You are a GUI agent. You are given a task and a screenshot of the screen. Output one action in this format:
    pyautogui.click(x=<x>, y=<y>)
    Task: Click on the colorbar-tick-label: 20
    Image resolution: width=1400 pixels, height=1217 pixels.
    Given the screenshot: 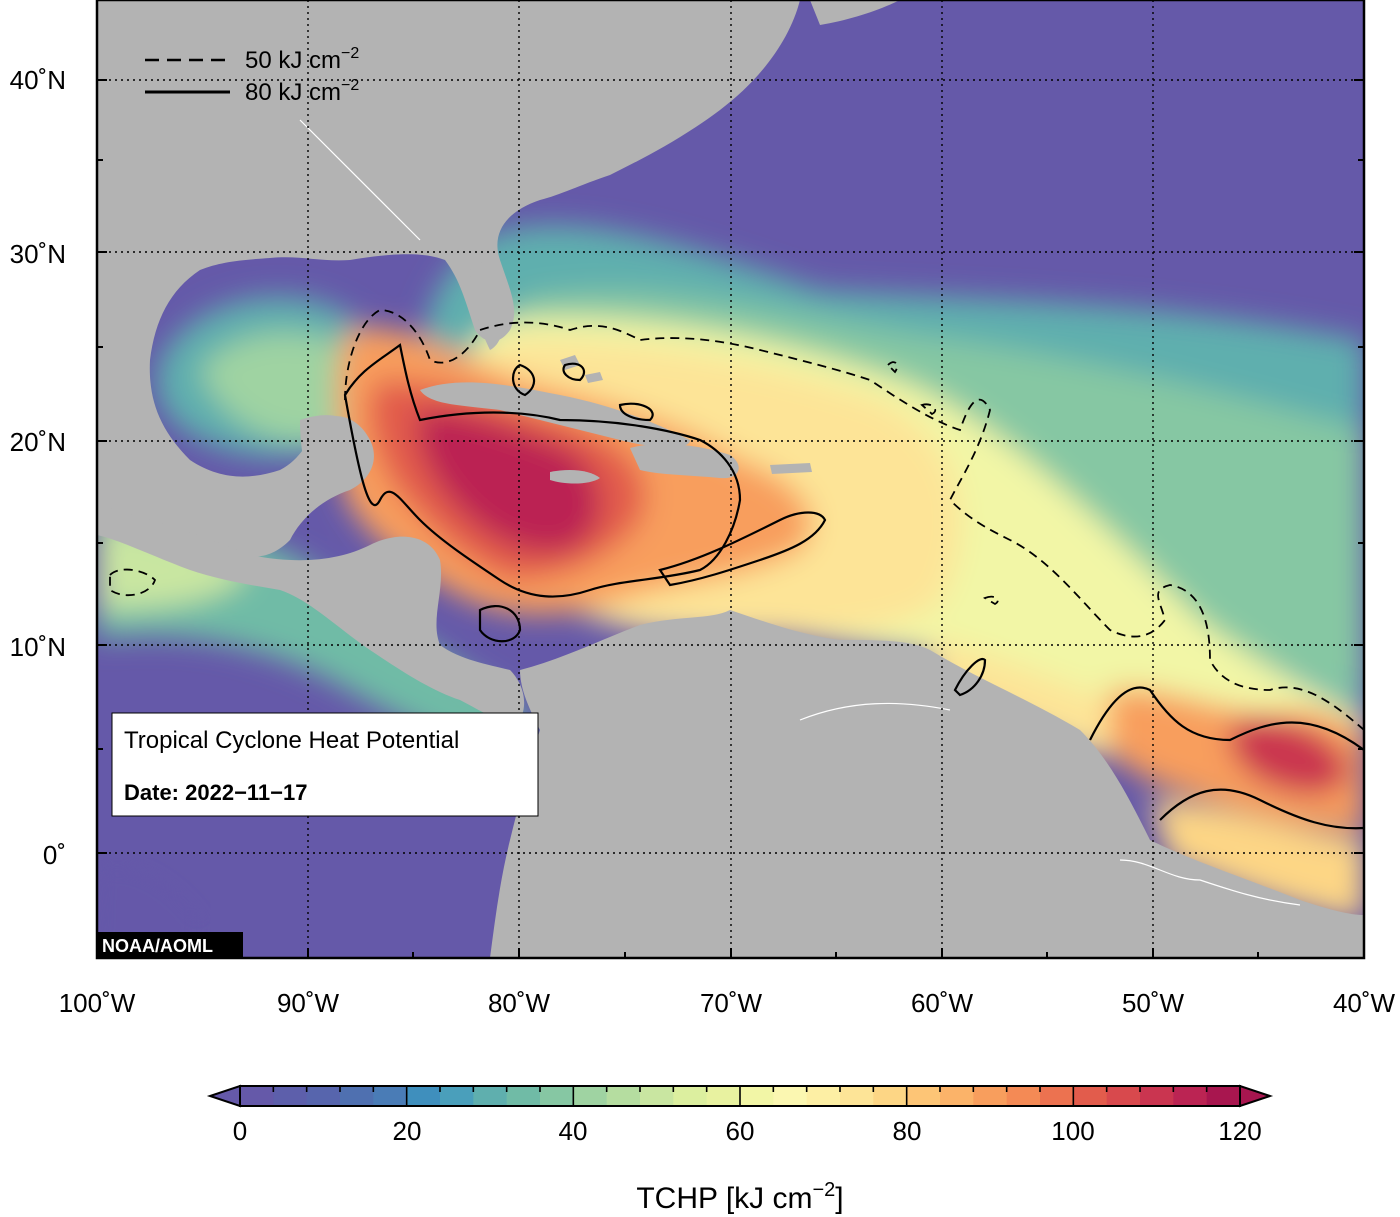 What is the action you would take?
    pyautogui.click(x=407, y=1131)
    